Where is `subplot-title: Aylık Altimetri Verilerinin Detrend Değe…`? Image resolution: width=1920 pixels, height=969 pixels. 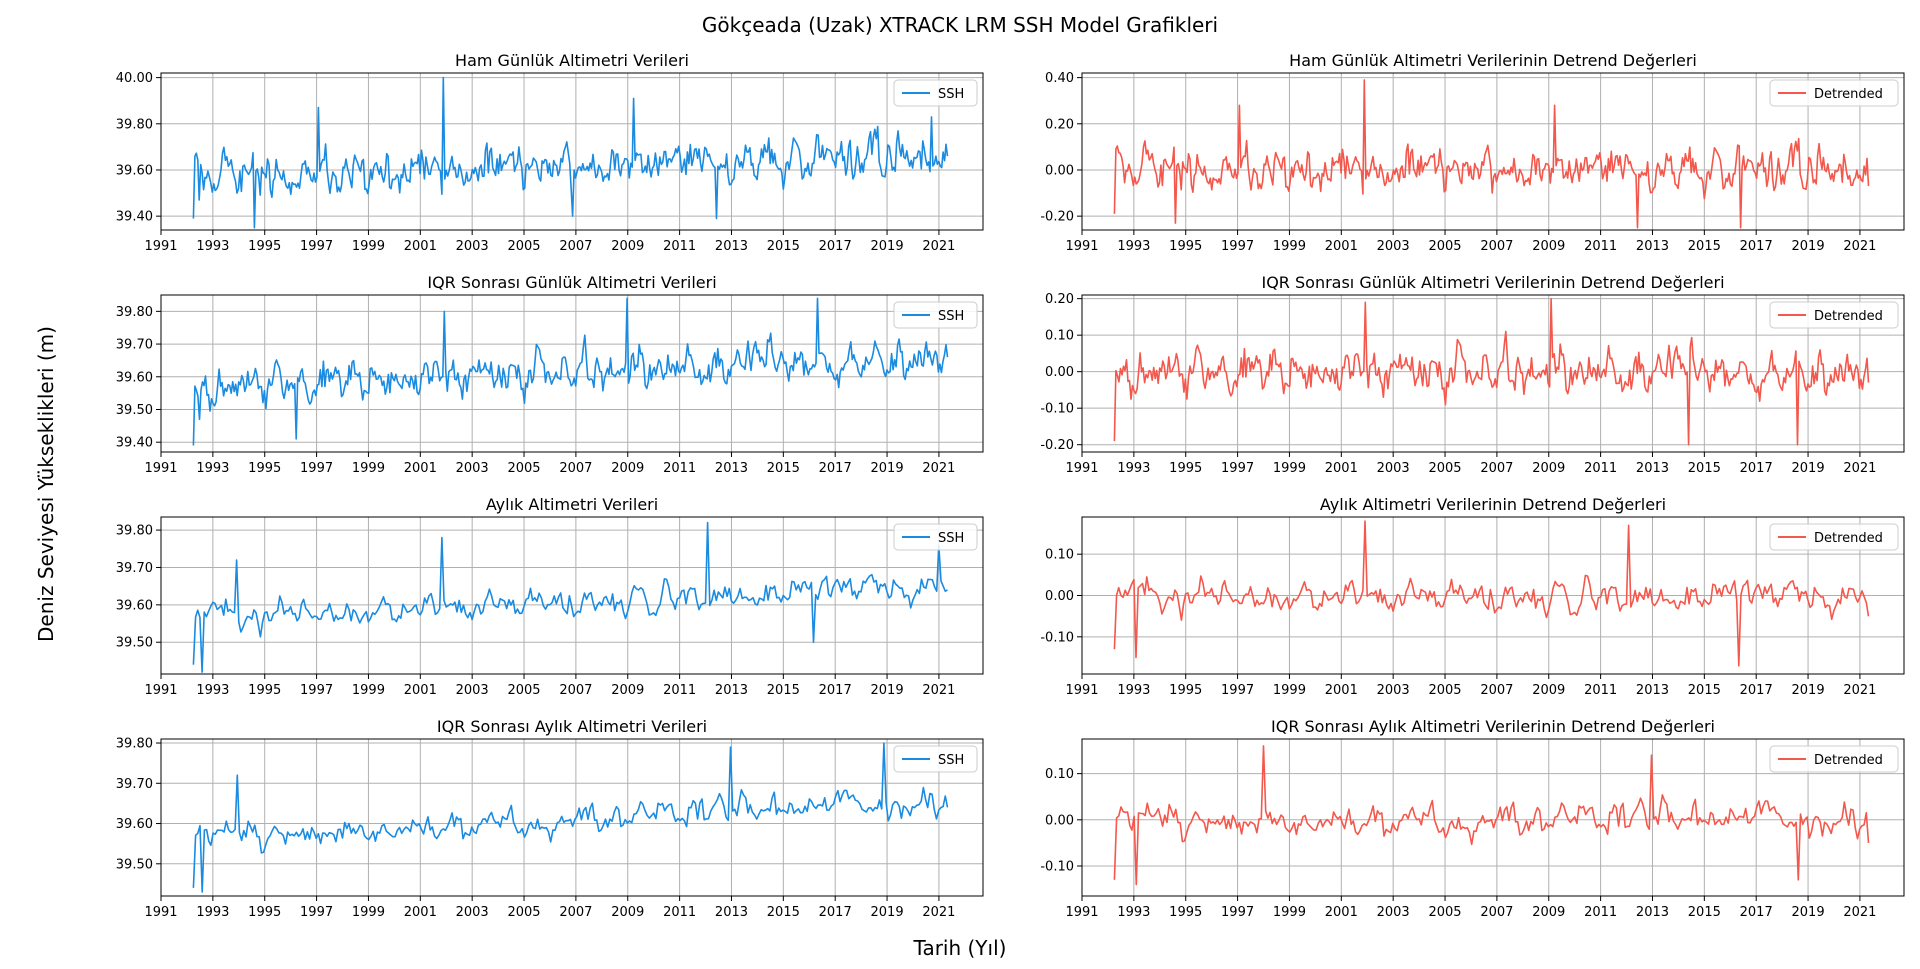 subplot-title: Aylık Altimetri Verilerinin Detrend Değe… is located at coordinates (1493, 504).